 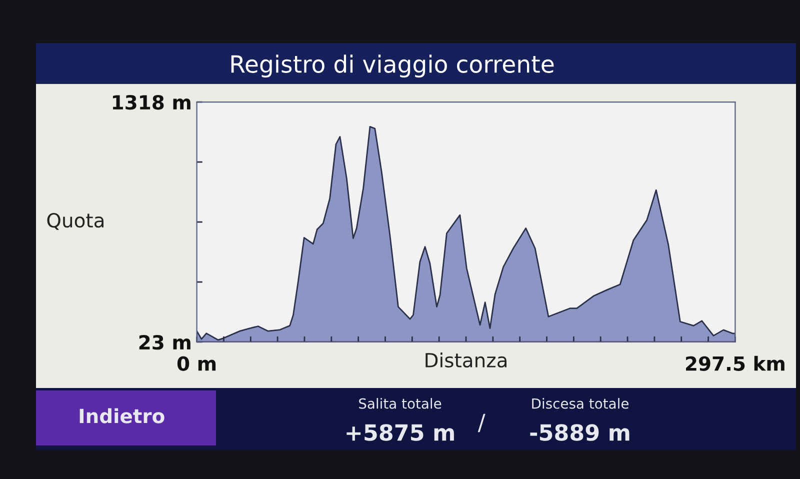 What do you see at coordinates (580, 432) in the screenshot?
I see `text: -5889 m` at bounding box center [580, 432].